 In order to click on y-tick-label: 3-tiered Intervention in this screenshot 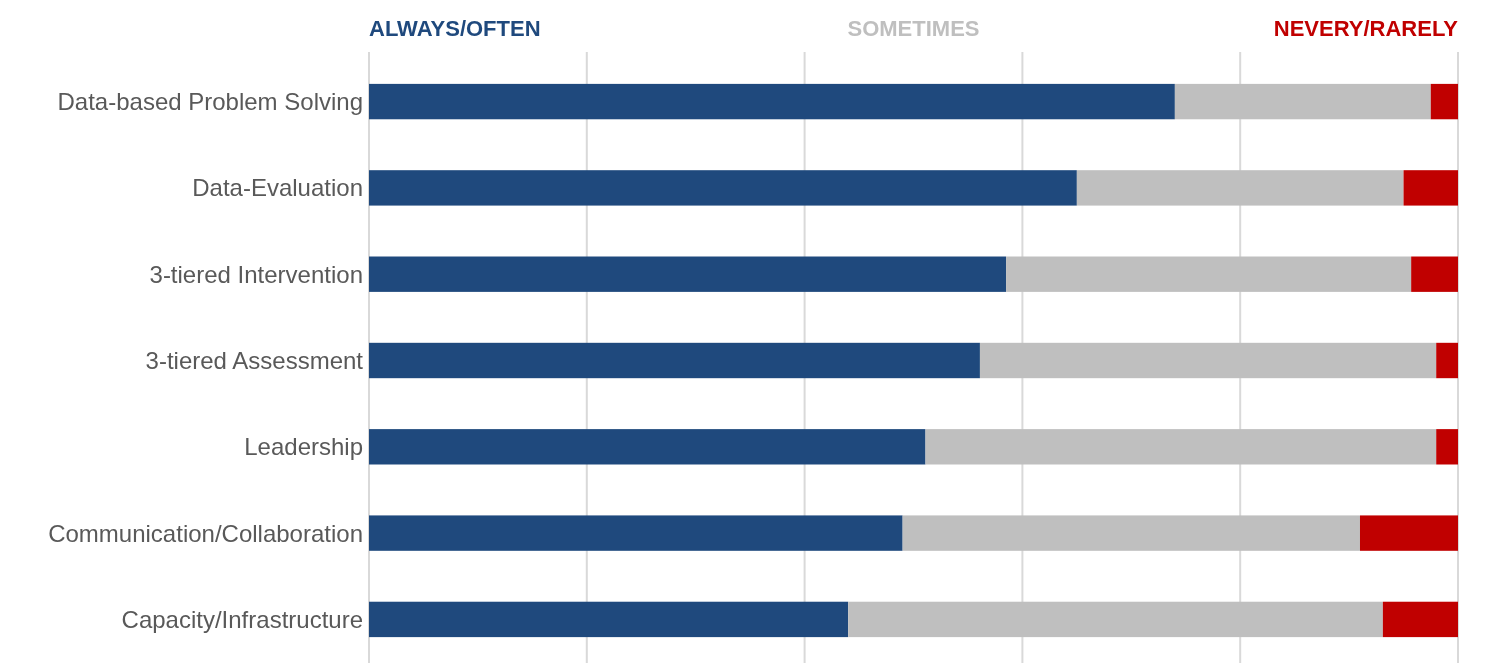, I will do `click(256, 274)`.